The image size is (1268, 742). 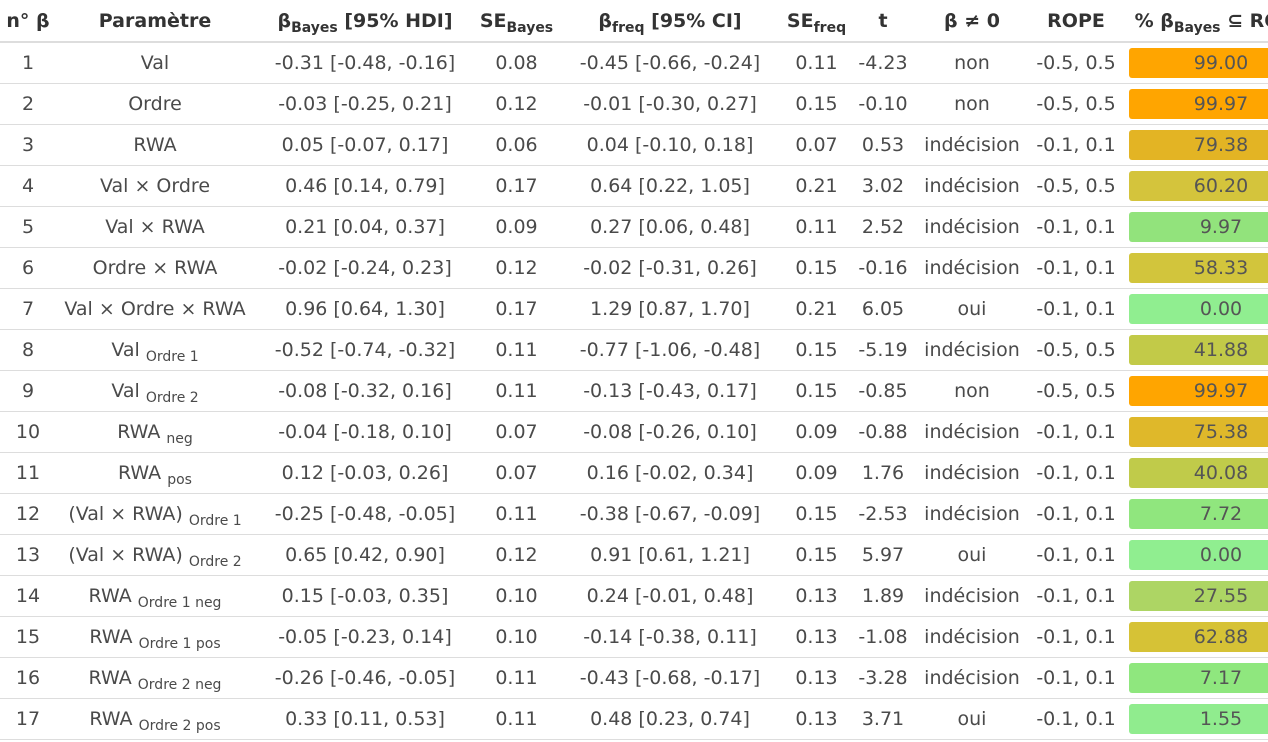 I want to click on cell-beta-freq: -0.13 [-0.43, 0.17], so click(x=670, y=391).